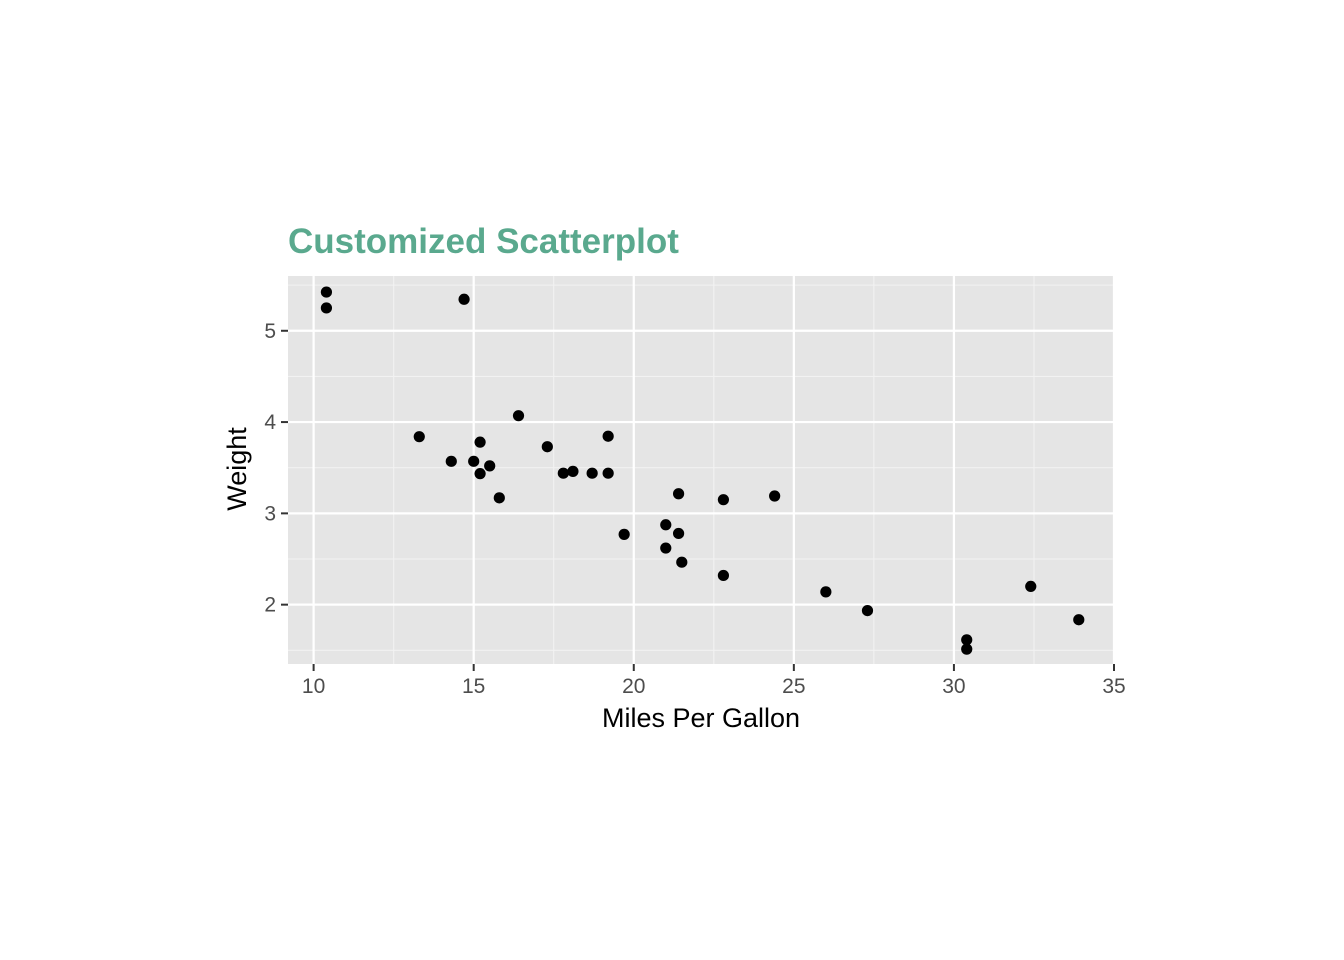 The image size is (1344, 960). I want to click on chart-title: Customized Scatterplot, so click(483, 241).